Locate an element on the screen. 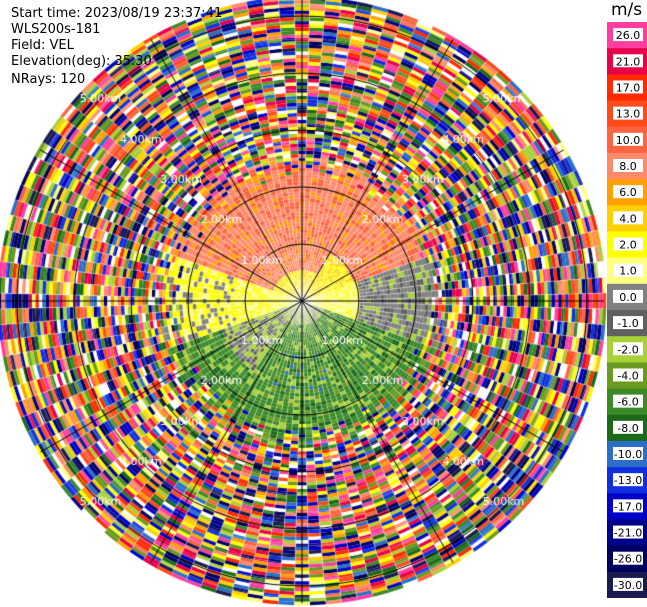 The image size is (647, 607). colorbar-tick-label: 21.0 is located at coordinates (628, 61).